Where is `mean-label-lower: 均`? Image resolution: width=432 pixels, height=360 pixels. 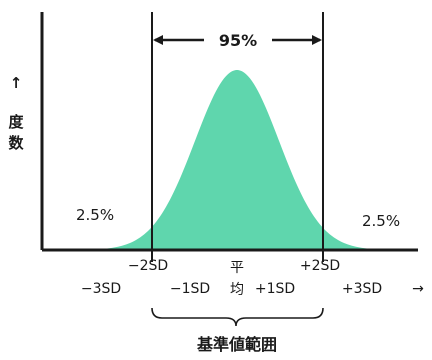 mean-label-lower: 均 is located at coordinates (237, 290).